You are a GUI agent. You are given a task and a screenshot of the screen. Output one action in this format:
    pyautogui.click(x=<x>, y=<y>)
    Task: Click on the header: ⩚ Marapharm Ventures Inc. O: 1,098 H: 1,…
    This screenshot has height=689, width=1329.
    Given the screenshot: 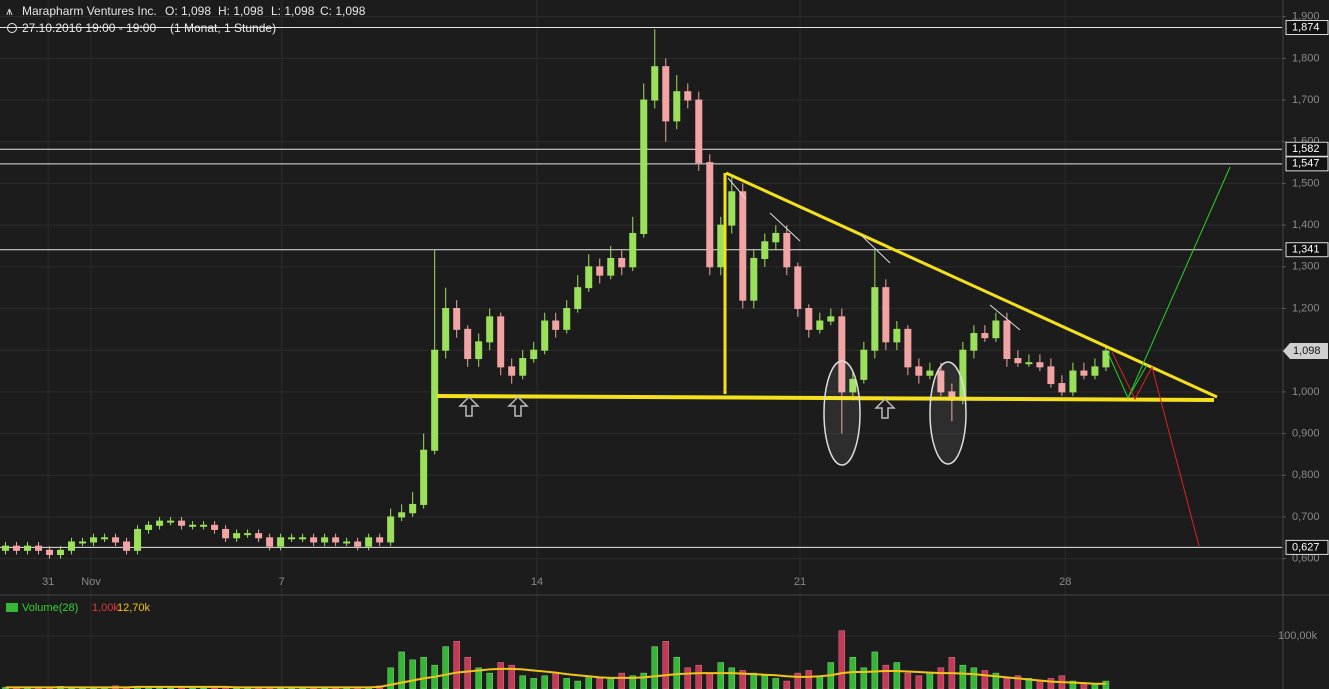 What is the action you would take?
    pyautogui.click(x=186, y=19)
    